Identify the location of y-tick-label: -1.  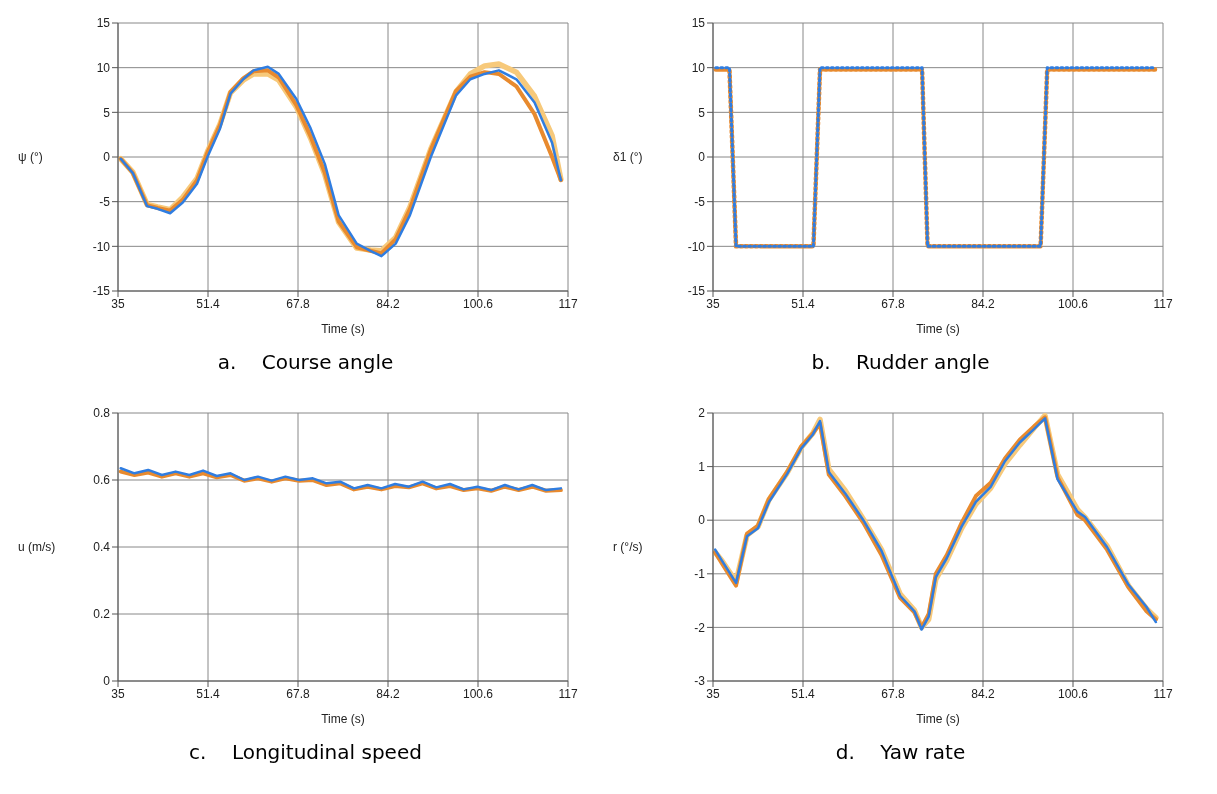
(700, 574).